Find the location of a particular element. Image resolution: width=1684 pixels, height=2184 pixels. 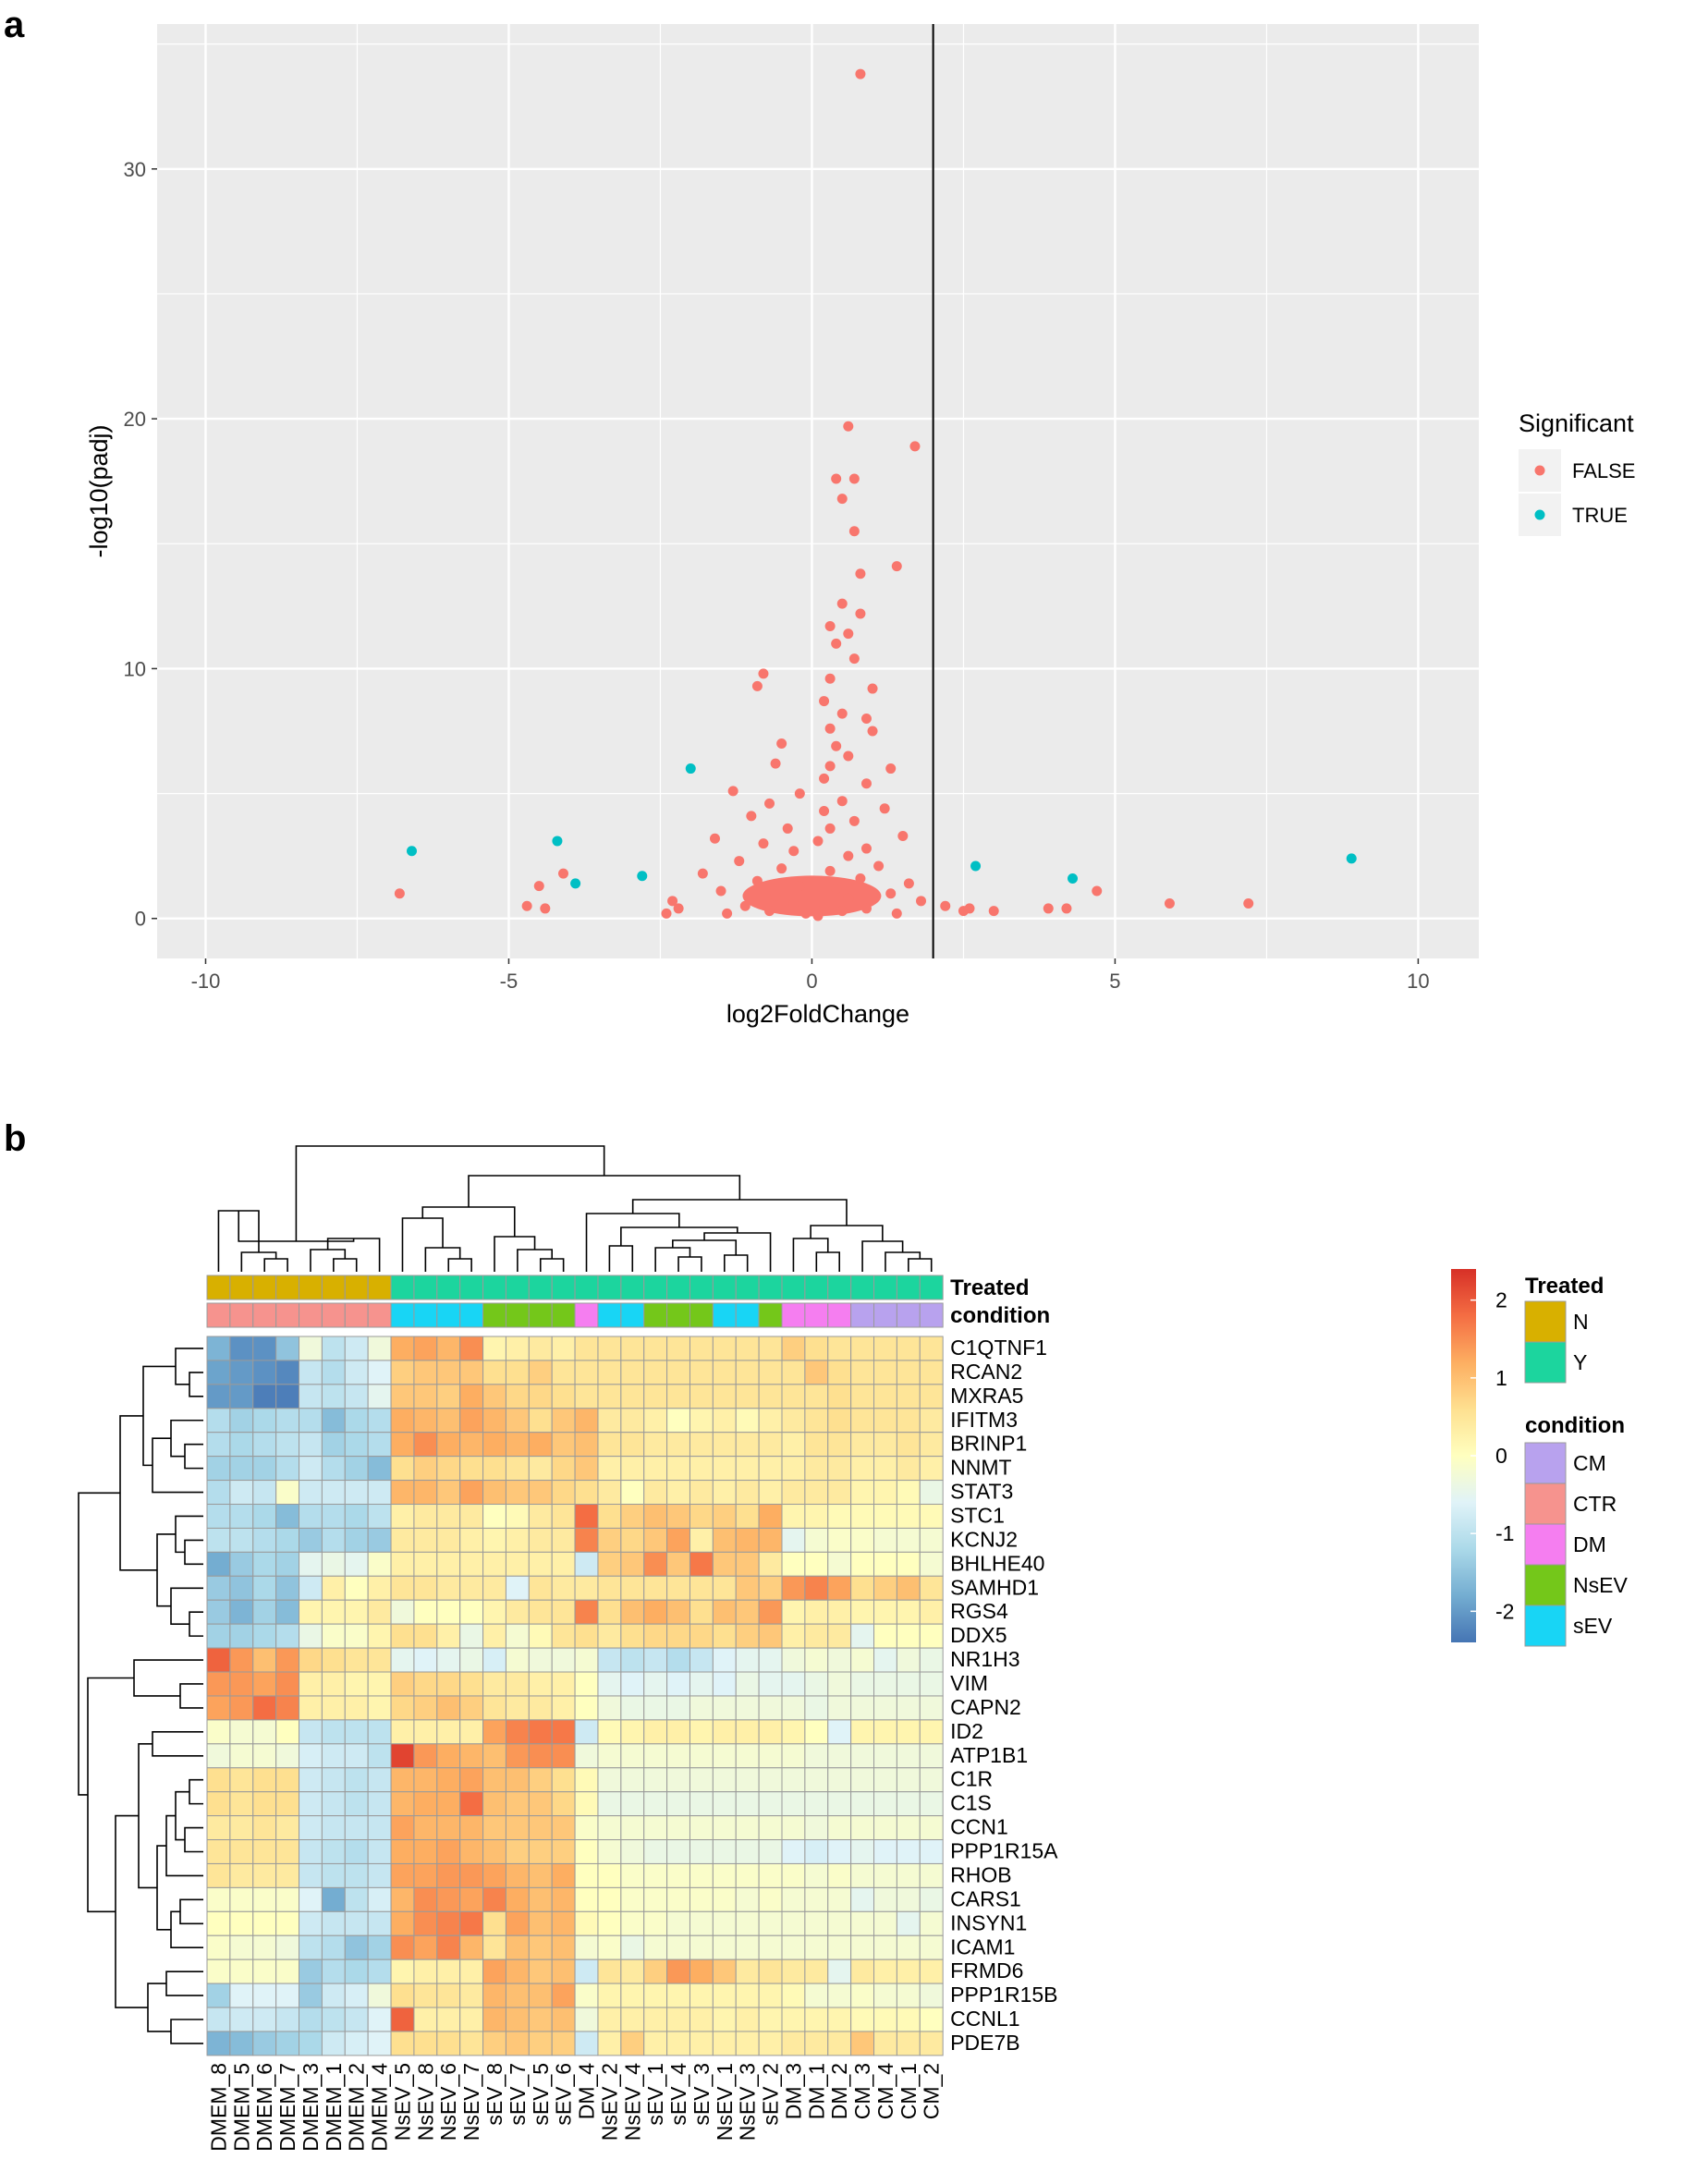

color-scale-legend: 2 1 0 -1 -2 is located at coordinates (1482, 1455).